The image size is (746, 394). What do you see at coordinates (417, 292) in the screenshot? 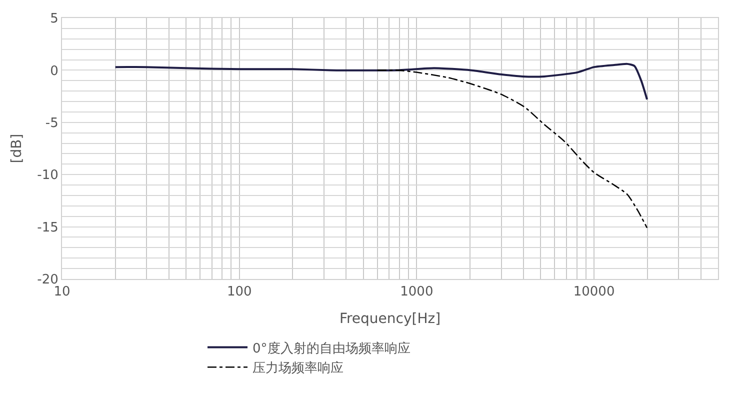
I see `x-tick-label: 1000` at bounding box center [417, 292].